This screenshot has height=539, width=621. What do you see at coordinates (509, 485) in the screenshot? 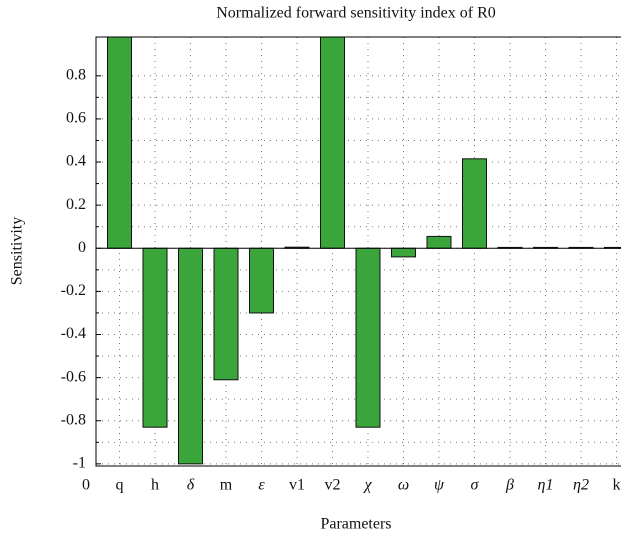
I see `x-tick-label: β` at bounding box center [509, 485].